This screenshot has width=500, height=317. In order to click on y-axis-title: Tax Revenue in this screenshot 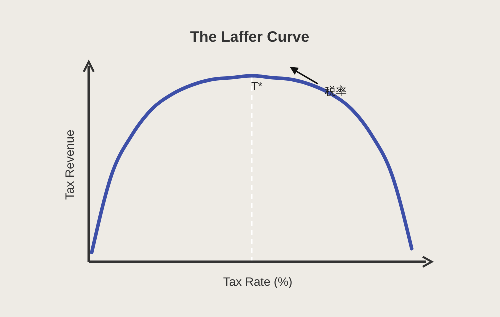, I will do `click(70, 165)`.